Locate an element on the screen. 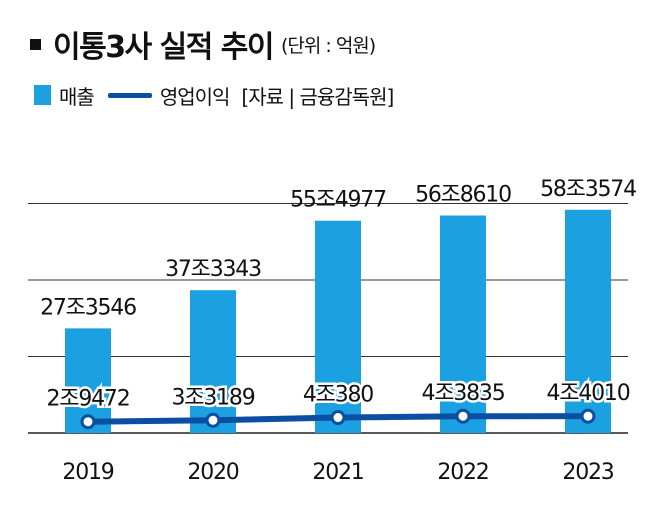 The image size is (658, 515). revenue-bar-label: 58조3574 is located at coordinates (588, 189).